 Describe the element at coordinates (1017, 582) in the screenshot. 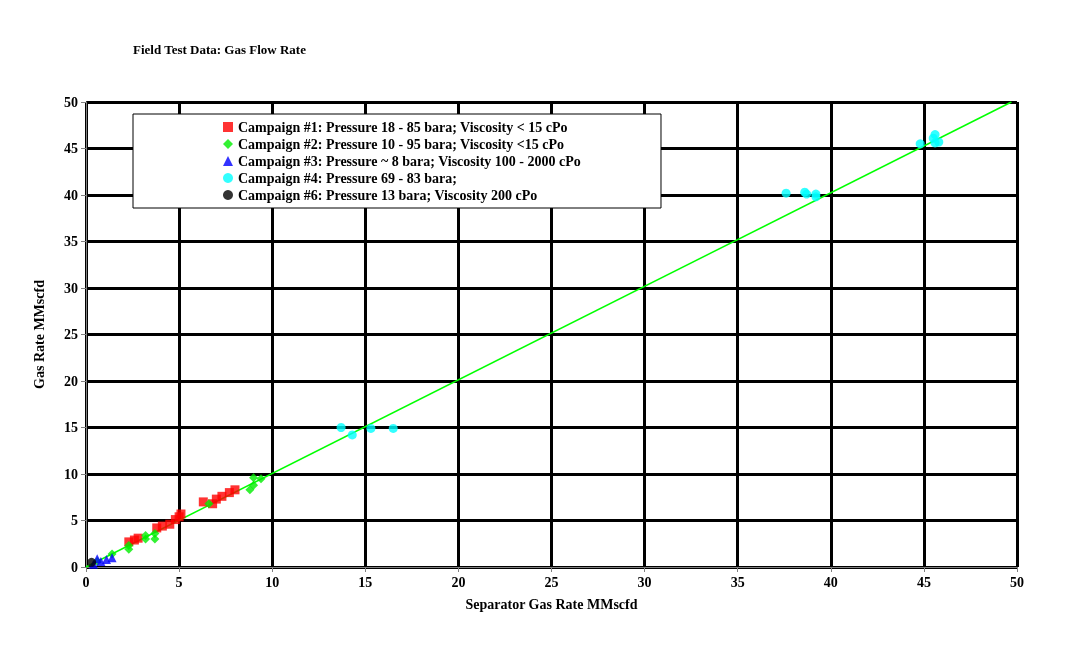

I see `x-tick-label: 50` at that location.